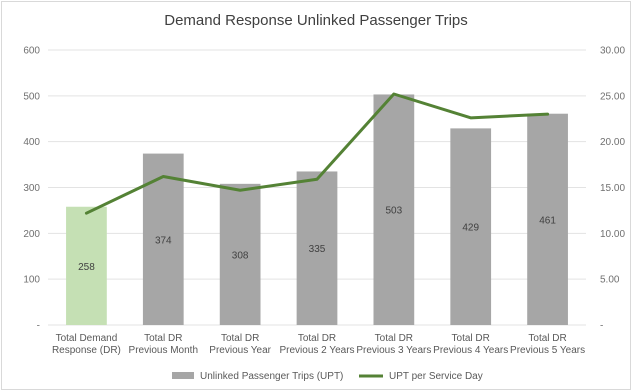  What do you see at coordinates (31, 142) in the screenshot?
I see `y-left-tick: 400` at bounding box center [31, 142].